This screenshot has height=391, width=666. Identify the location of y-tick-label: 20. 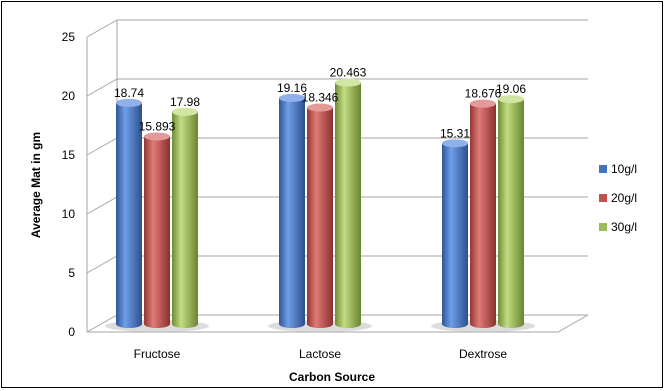
(69, 96).